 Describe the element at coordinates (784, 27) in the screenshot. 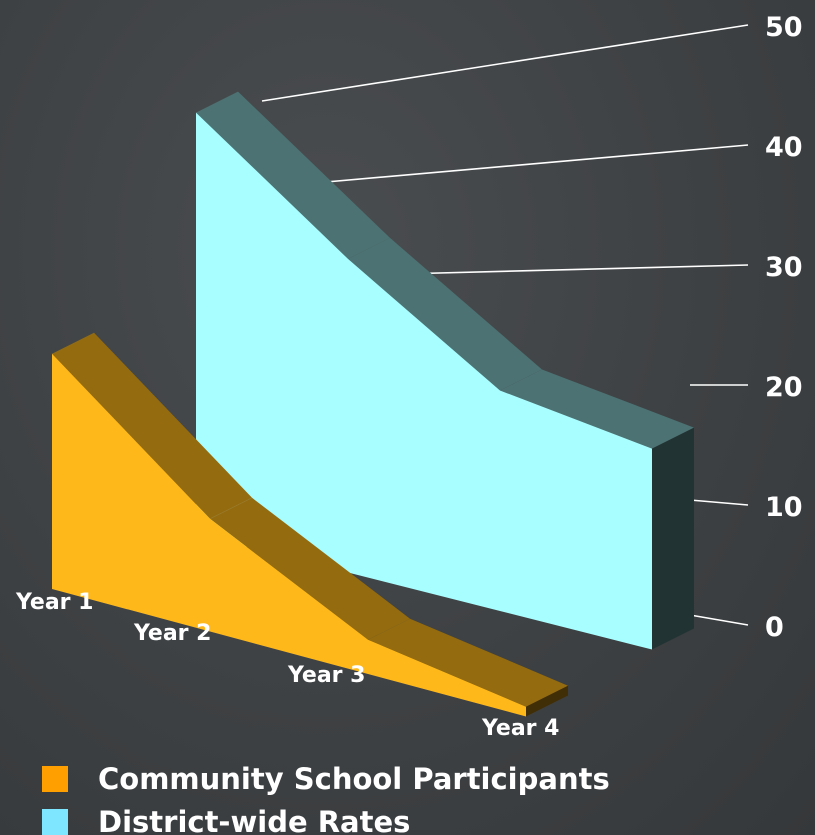

I see `y-tick-label: 50` at that location.